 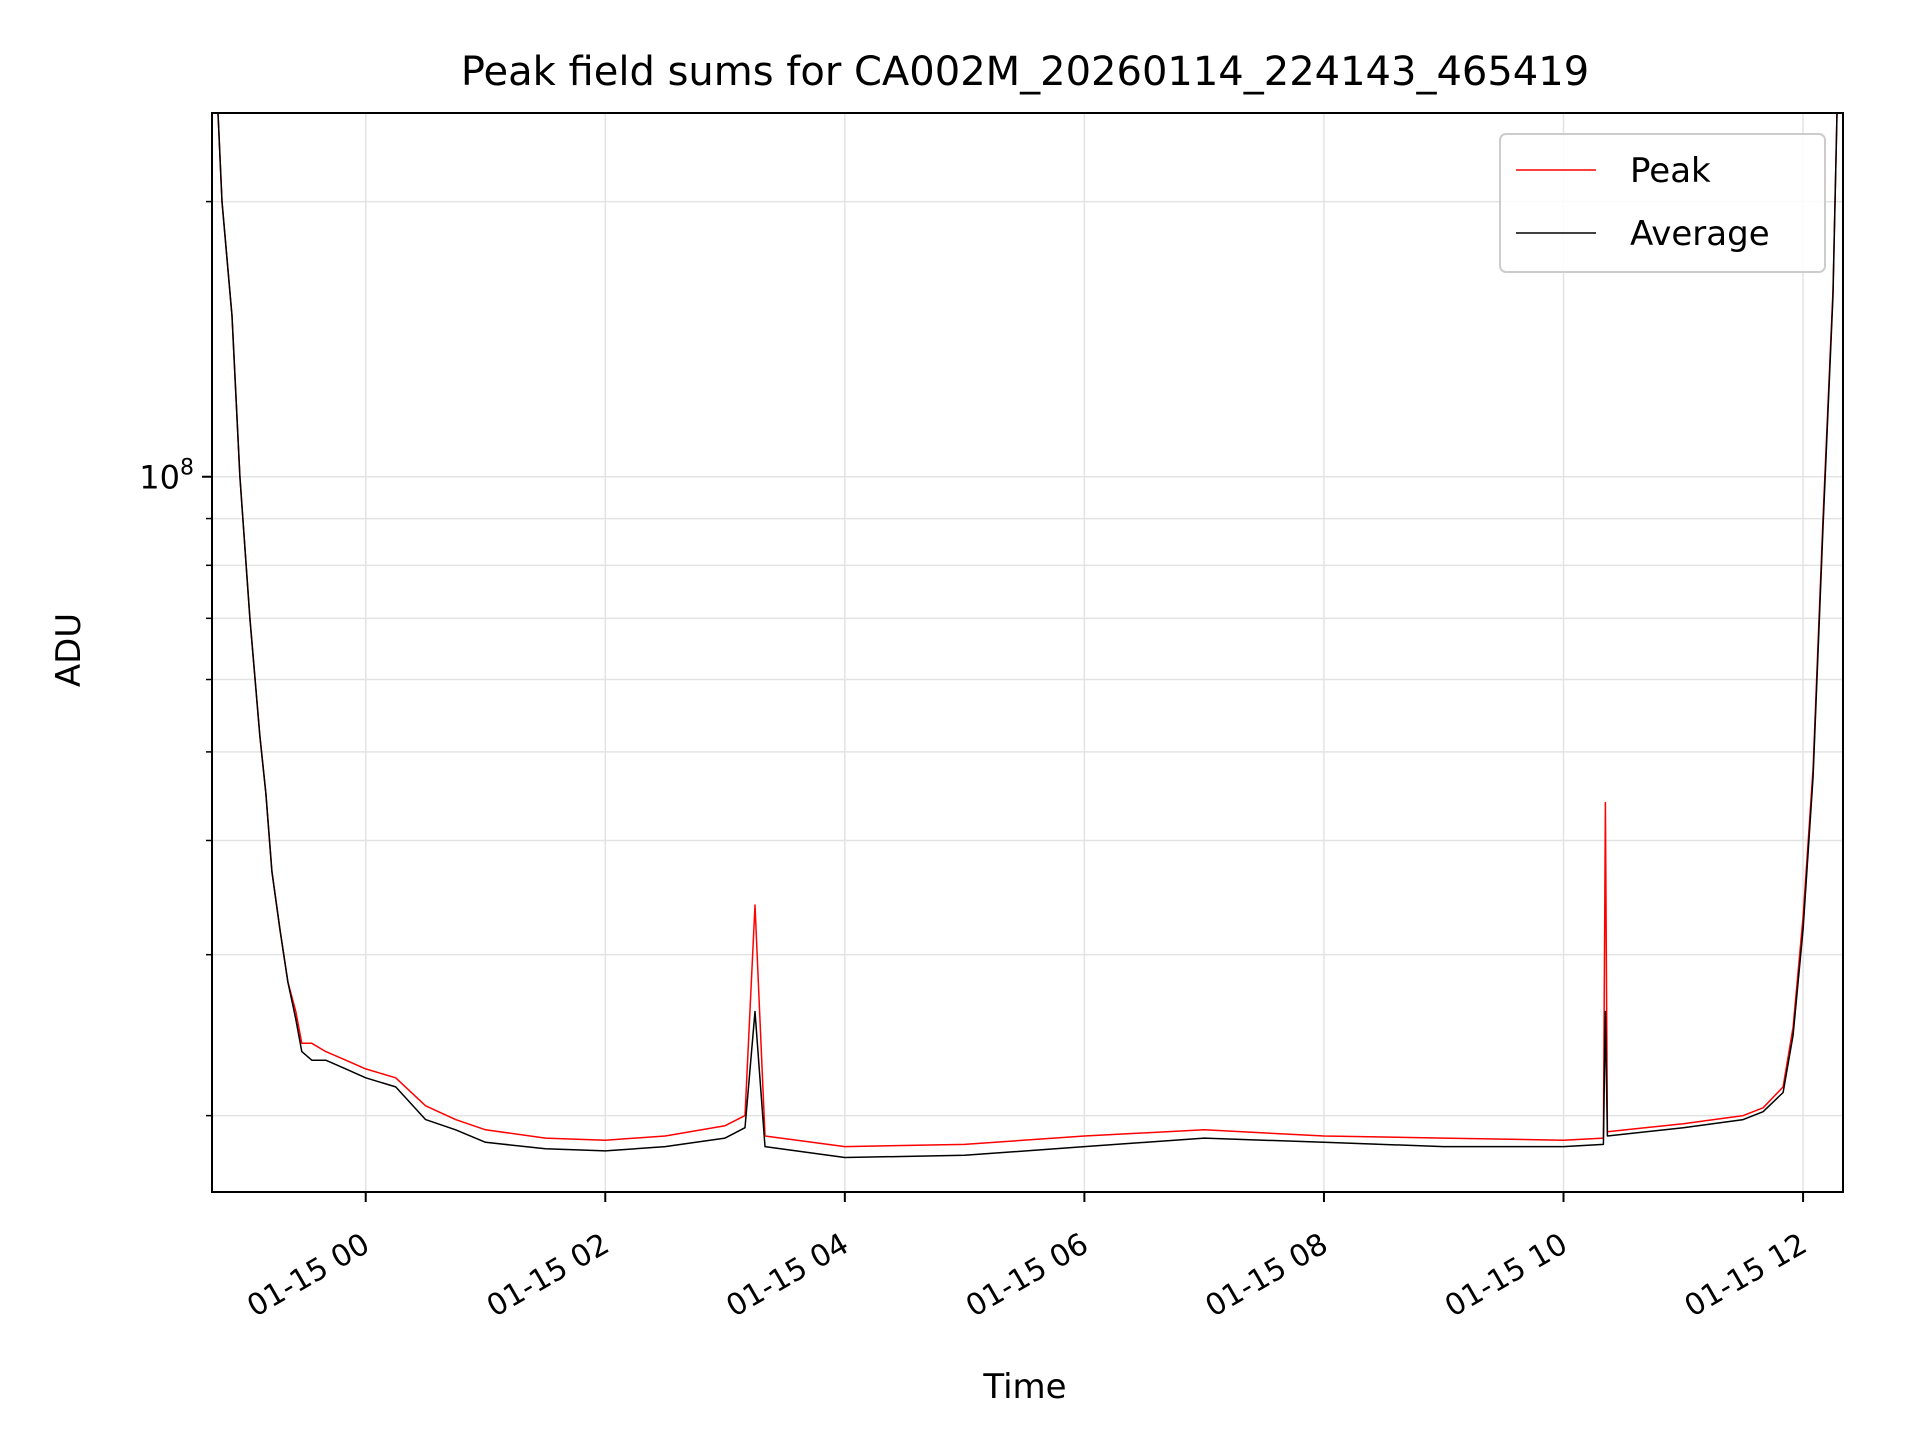 What do you see at coordinates (1670, 171) in the screenshot?
I see `legend-label-peak: Peak` at bounding box center [1670, 171].